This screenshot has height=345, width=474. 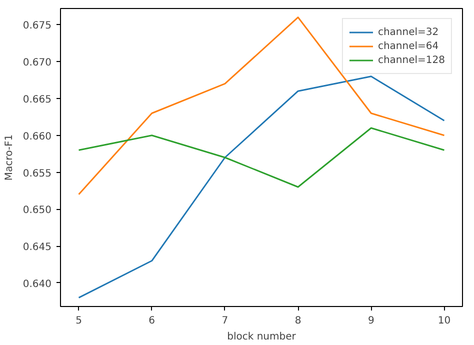 What do you see at coordinates (371, 321) in the screenshot?
I see `x-tick-label: 9` at bounding box center [371, 321].